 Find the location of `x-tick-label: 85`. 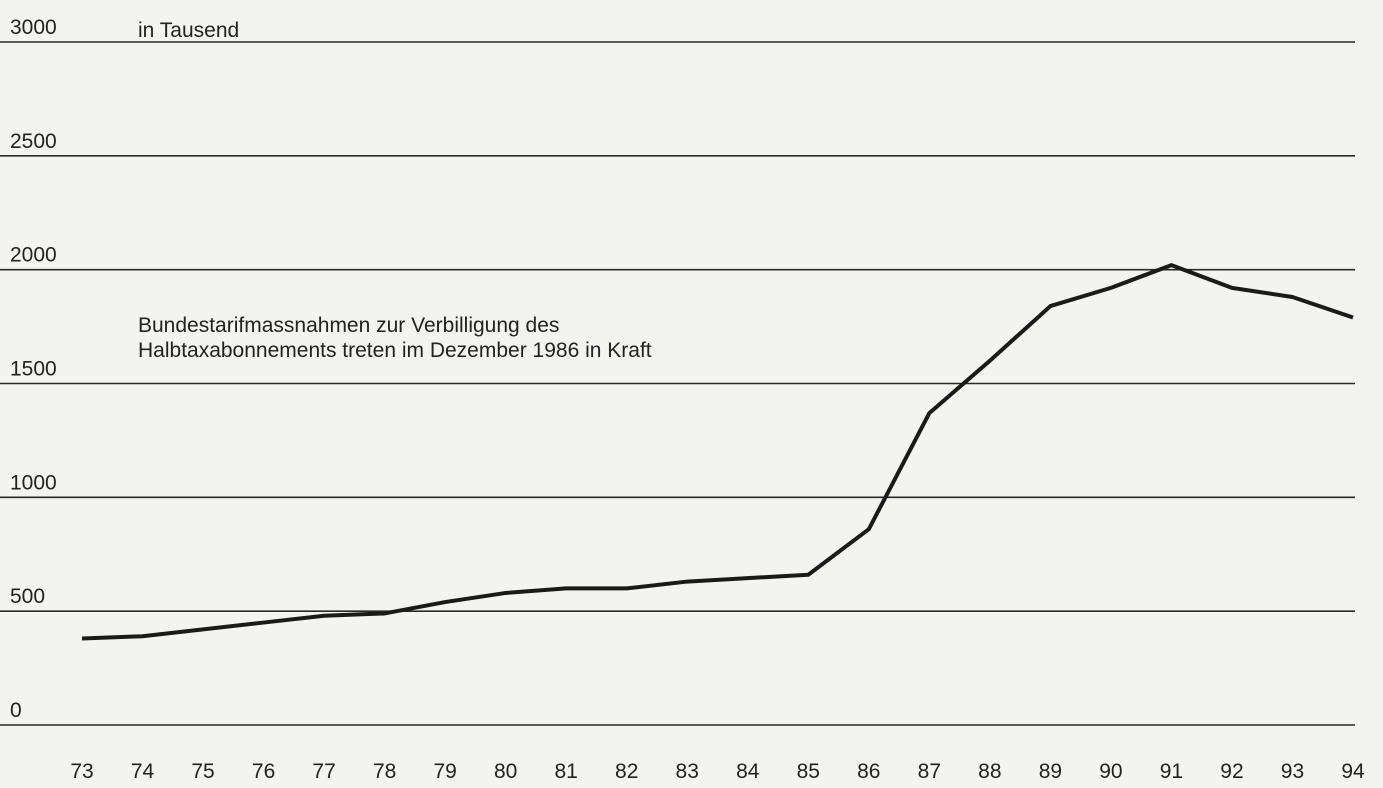

x-tick-label: 85 is located at coordinates (808, 771).